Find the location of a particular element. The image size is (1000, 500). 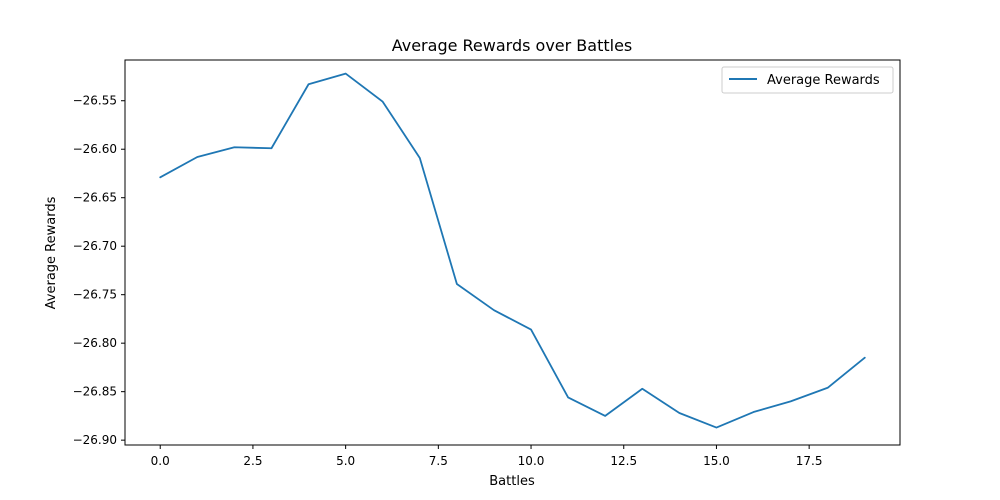

x-tick-label: 7.5 is located at coordinates (438, 461).